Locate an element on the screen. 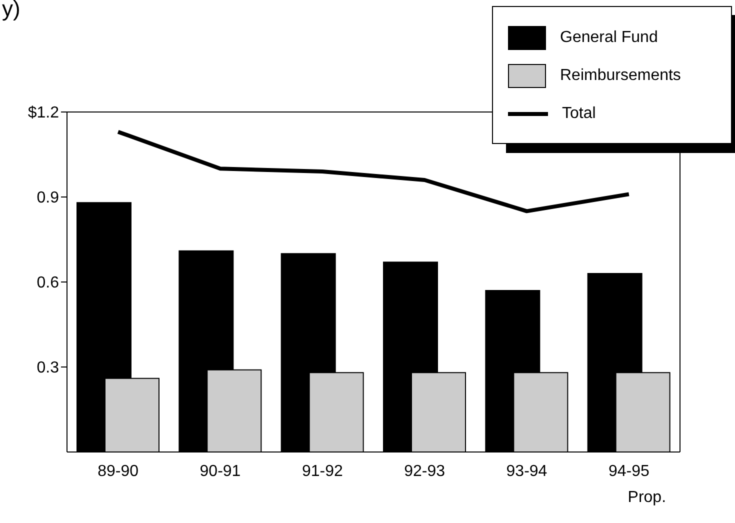  x-tick-label: 90-91 is located at coordinates (220, 471).